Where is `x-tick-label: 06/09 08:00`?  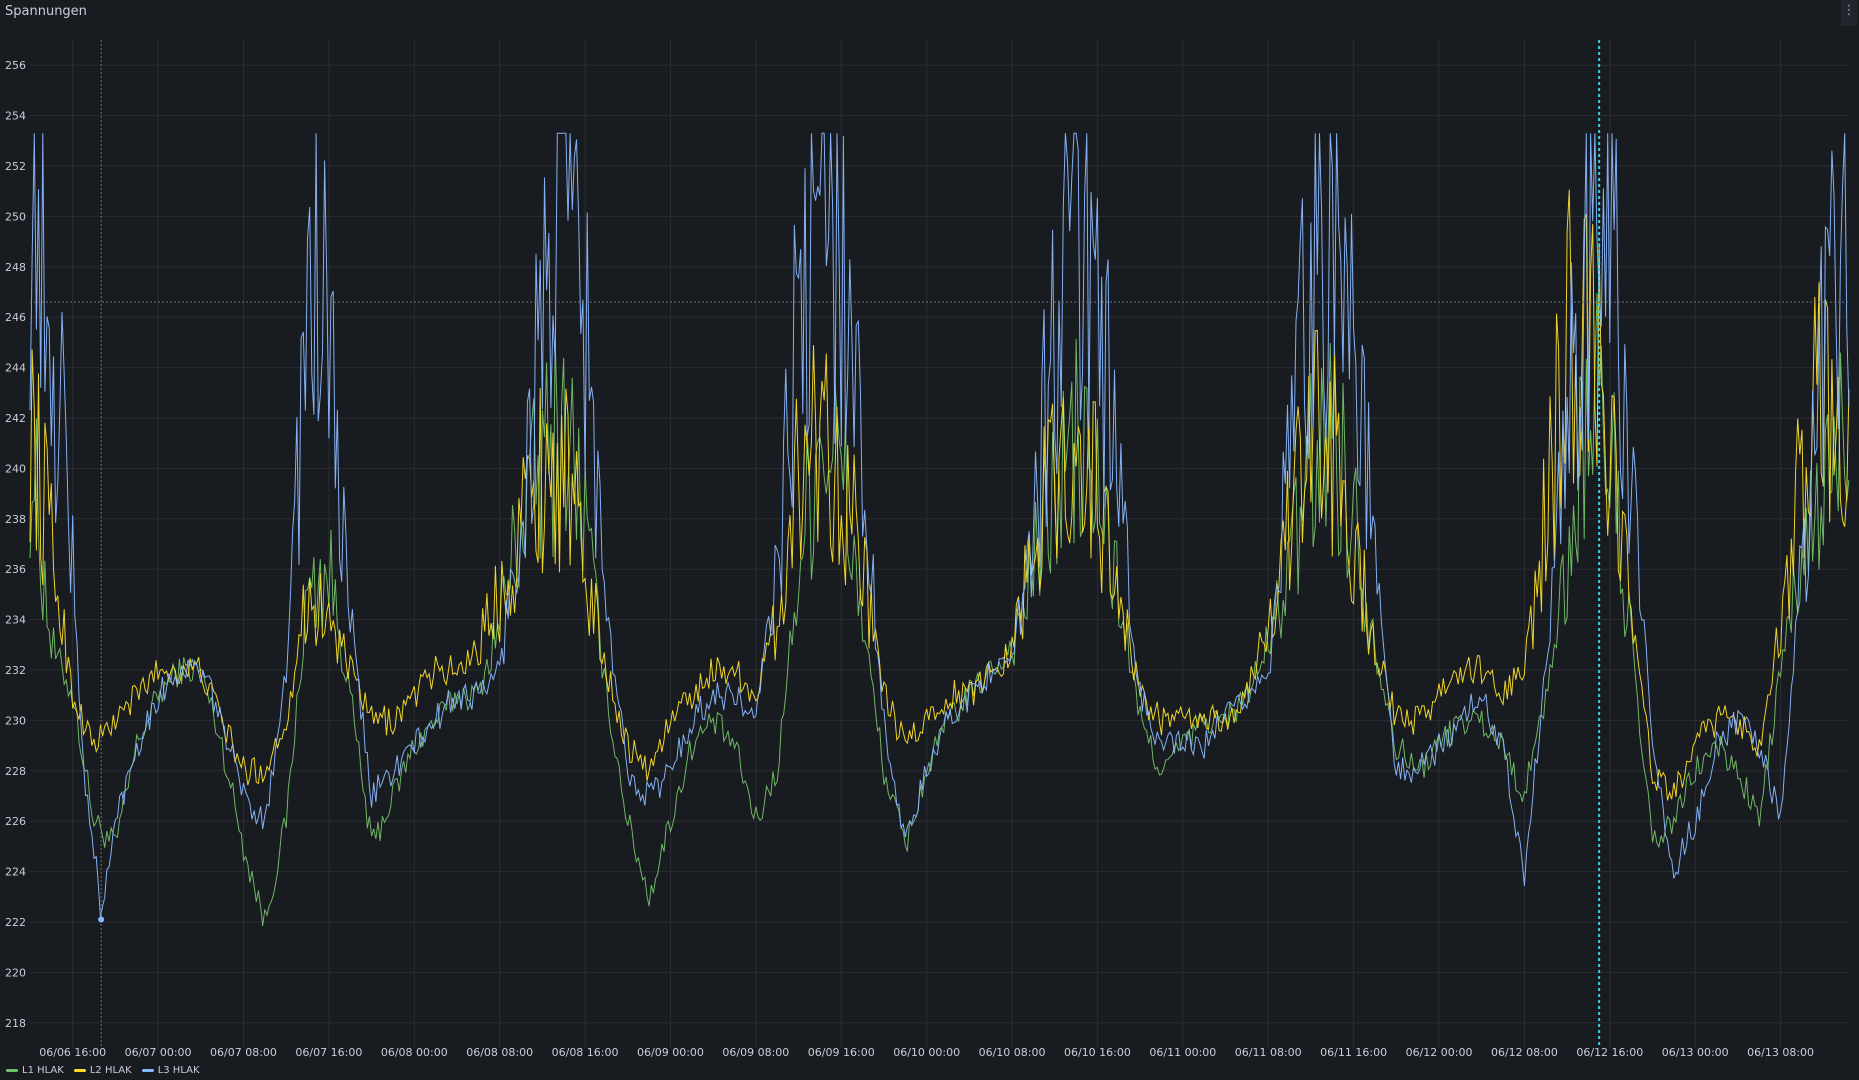 x-tick-label: 06/09 08:00 is located at coordinates (755, 1052).